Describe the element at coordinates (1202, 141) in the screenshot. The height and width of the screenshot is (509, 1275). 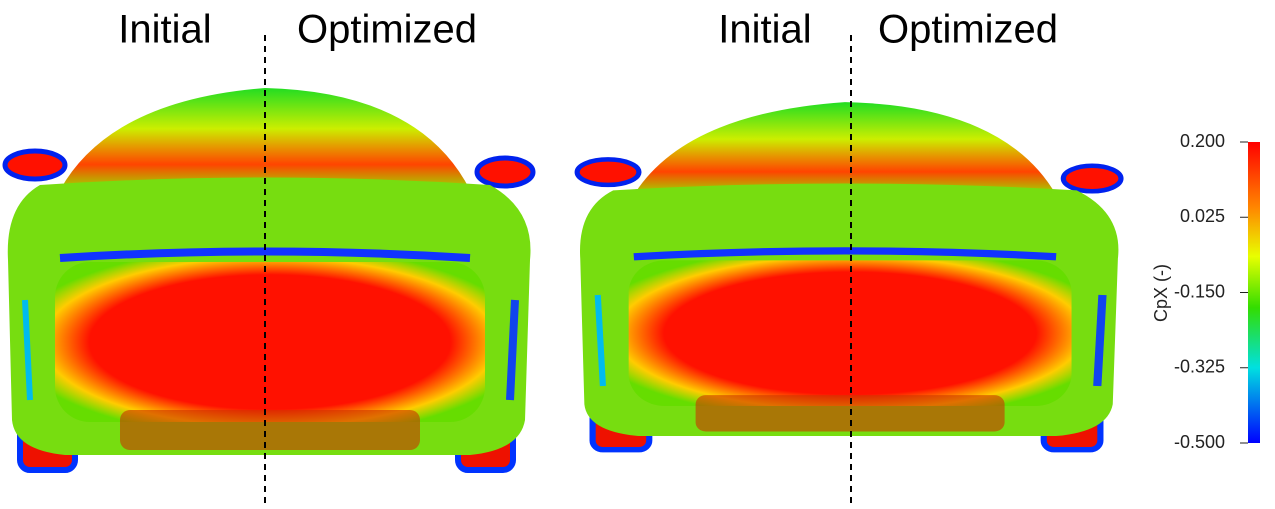
I see `colorbar-tick-label: 0.200` at that location.